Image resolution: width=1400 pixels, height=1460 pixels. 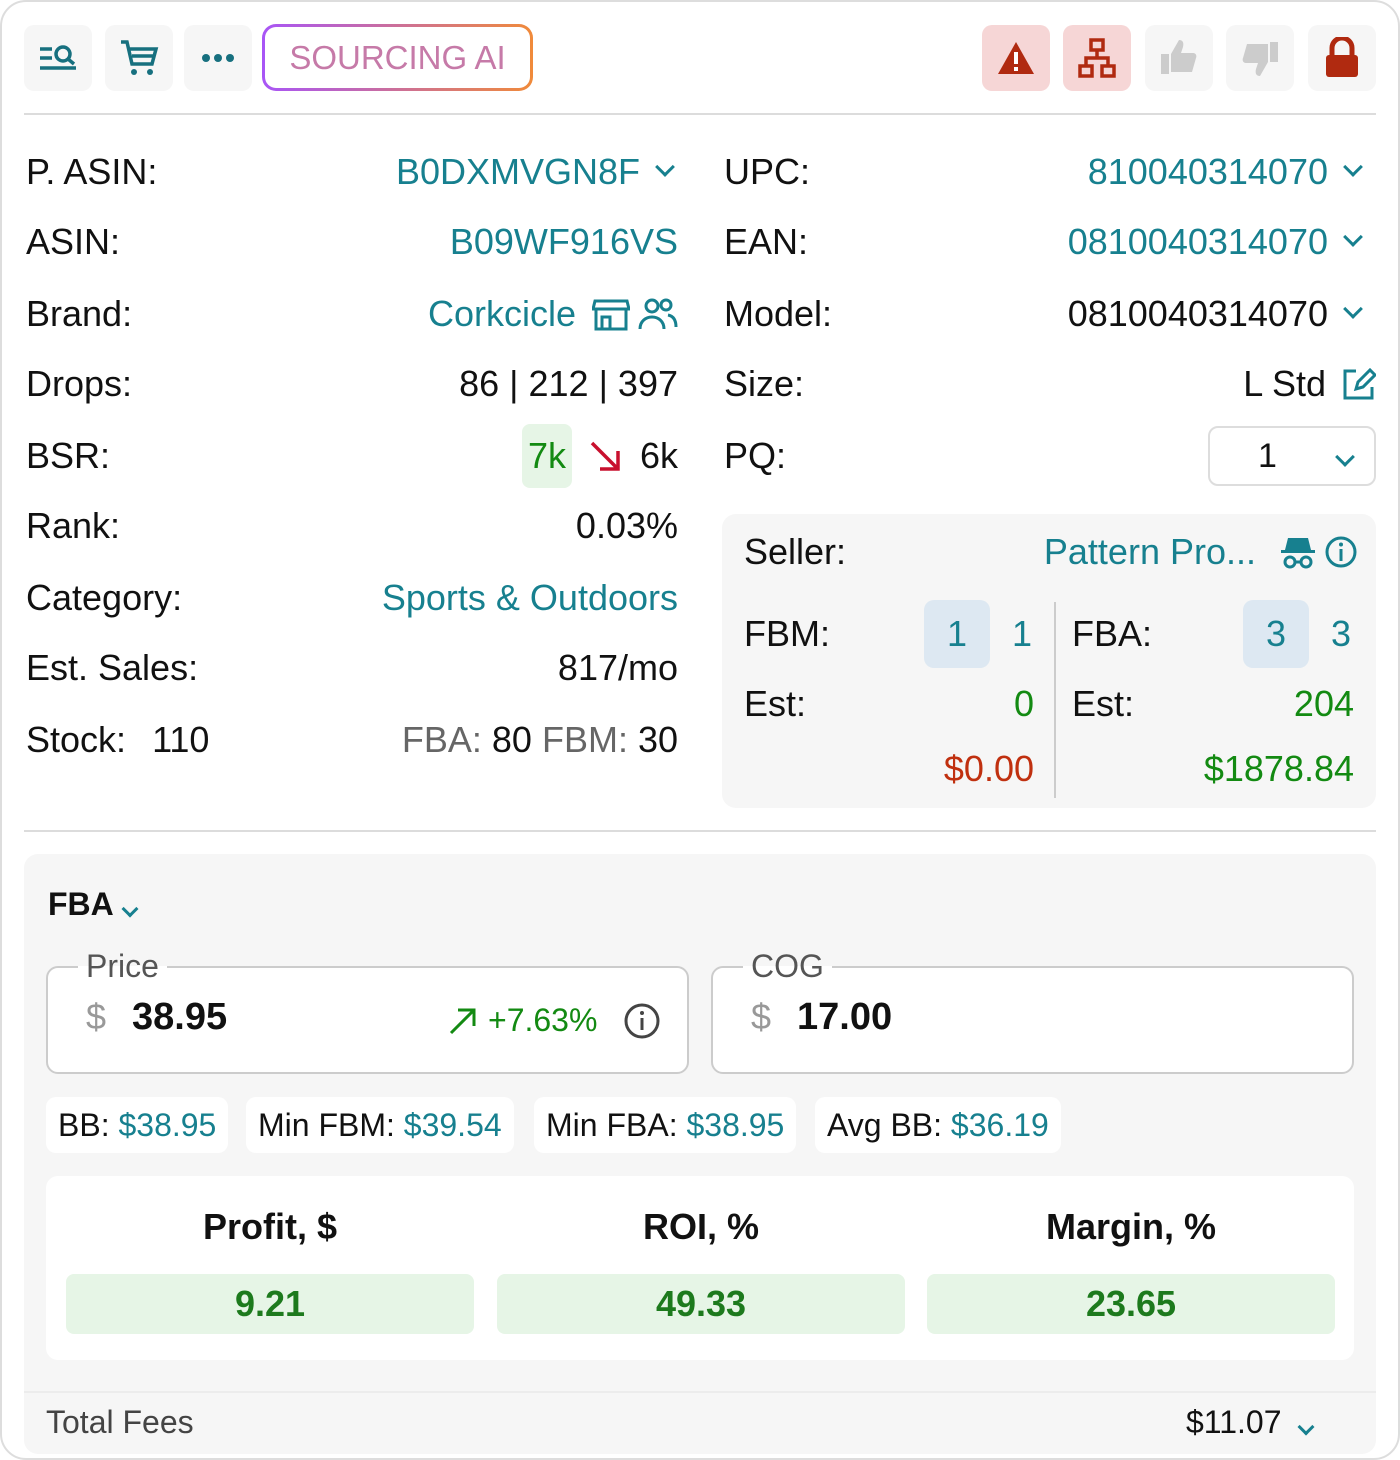 What do you see at coordinates (584, 739) in the screenshot?
I see `stock-fbm-label: FBM:` at bounding box center [584, 739].